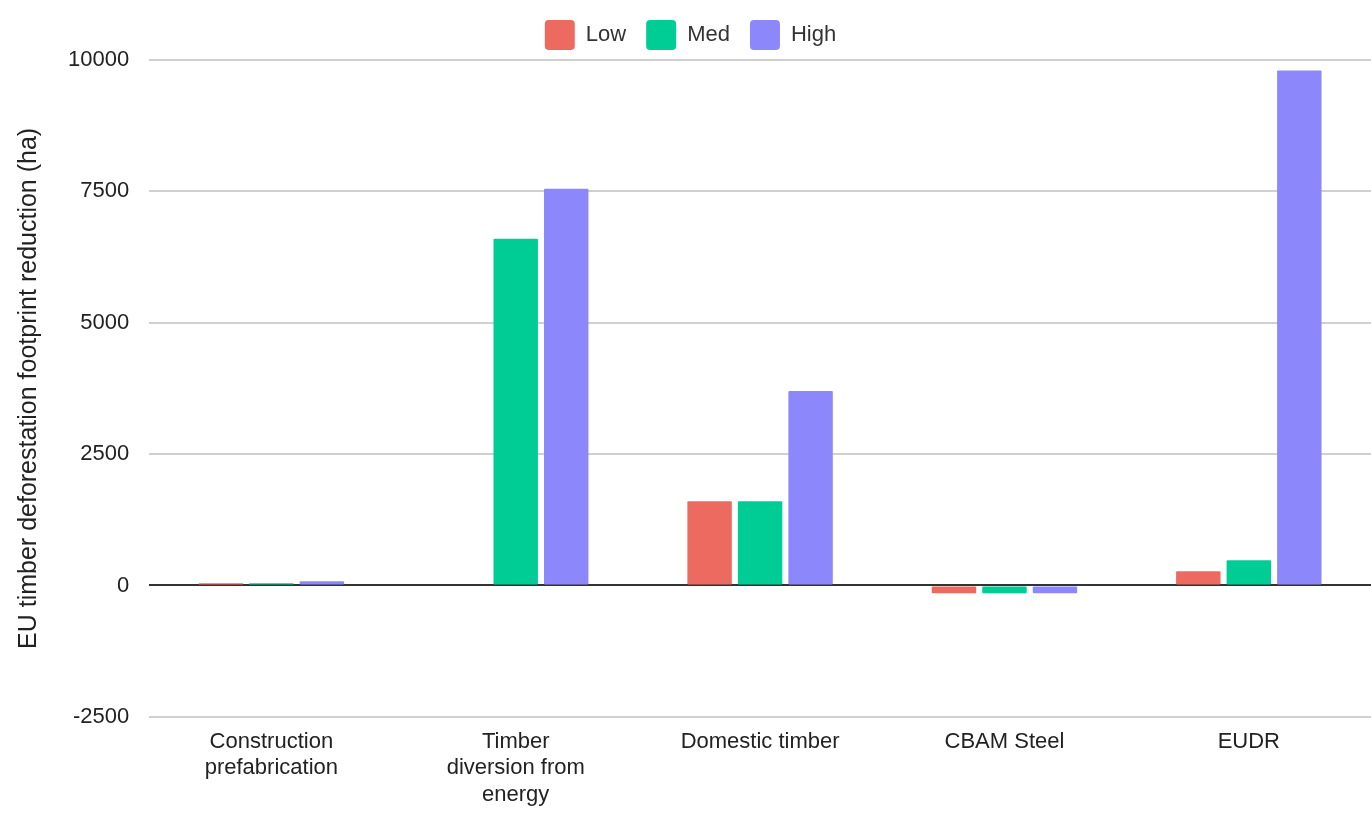 This screenshot has height=820, width=1371. Describe the element at coordinates (105, 190) in the screenshot. I see `y-tick-label: 7500` at that location.